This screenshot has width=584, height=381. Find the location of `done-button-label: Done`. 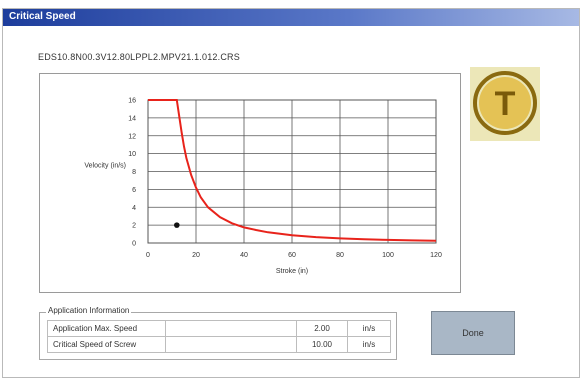

done-button-label: Done is located at coordinates (473, 333).